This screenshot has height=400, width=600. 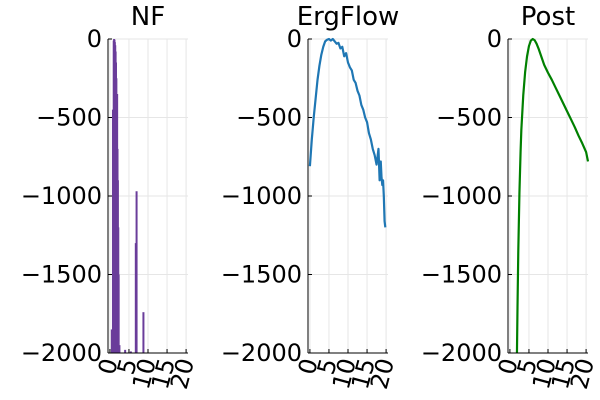 I want to click on y-tick-label-ergflow-3: −1500, so click(x=261, y=275).